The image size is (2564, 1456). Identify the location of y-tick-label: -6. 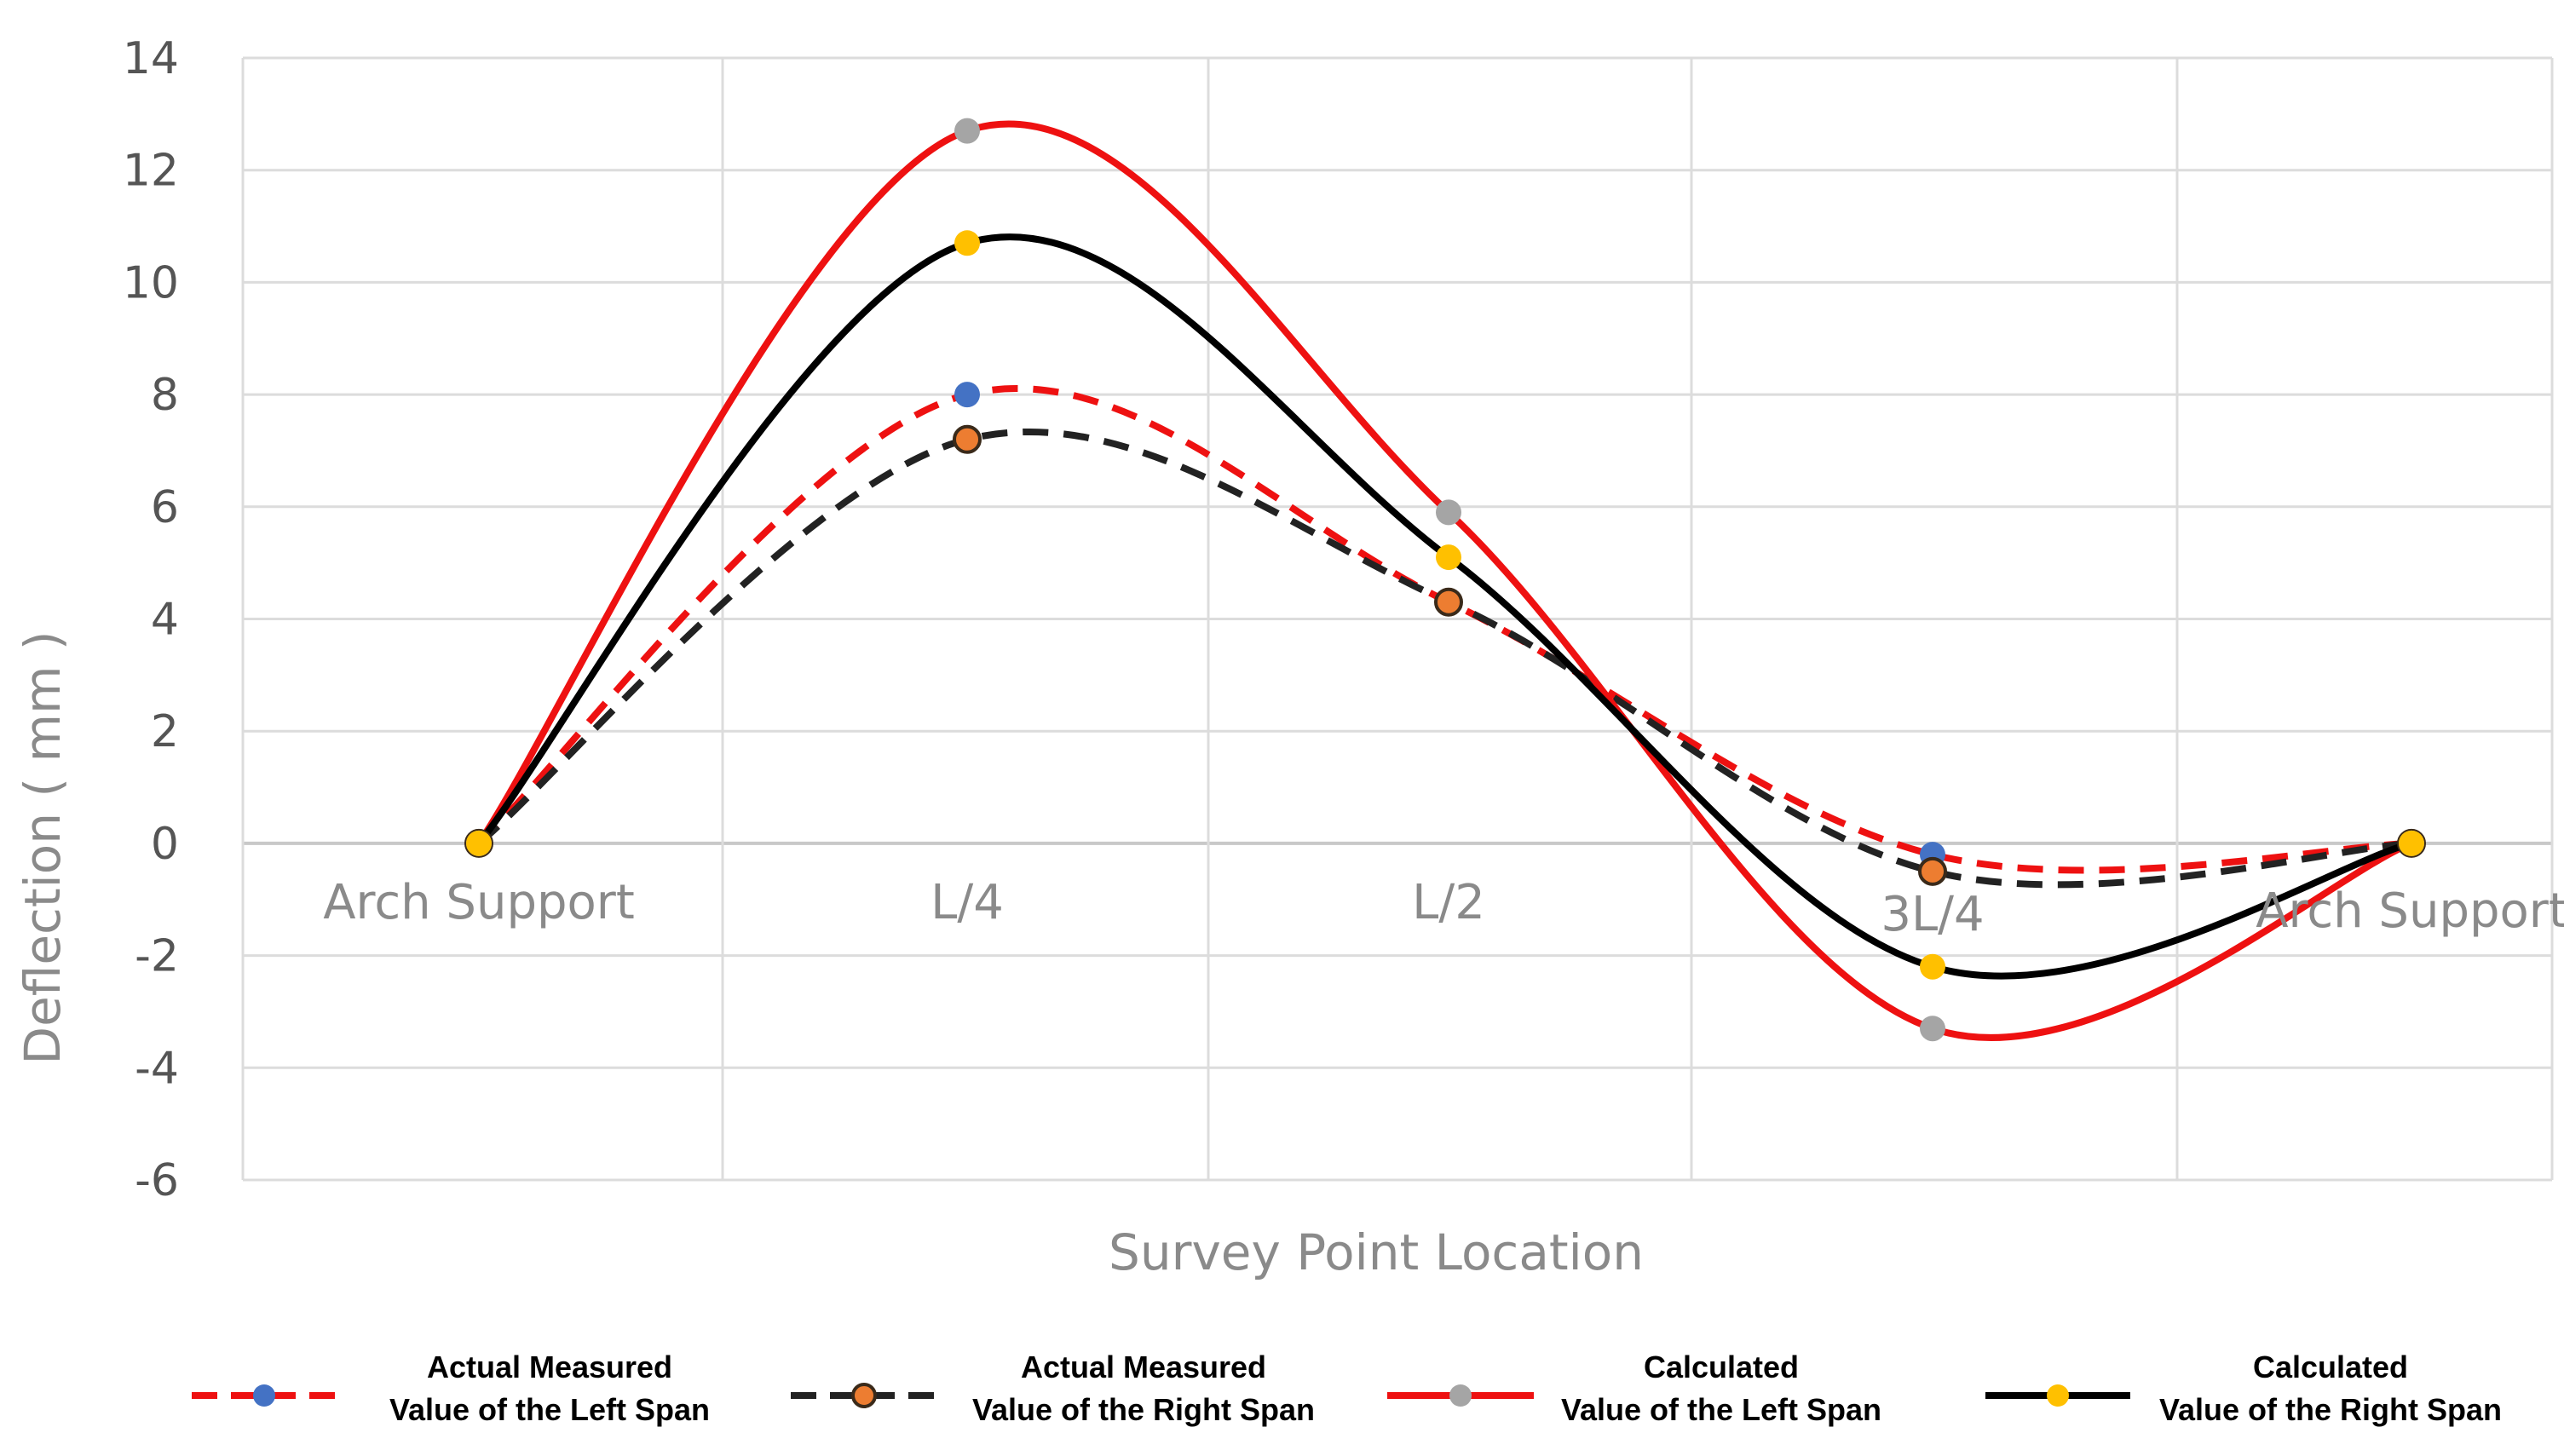
(157, 1180).